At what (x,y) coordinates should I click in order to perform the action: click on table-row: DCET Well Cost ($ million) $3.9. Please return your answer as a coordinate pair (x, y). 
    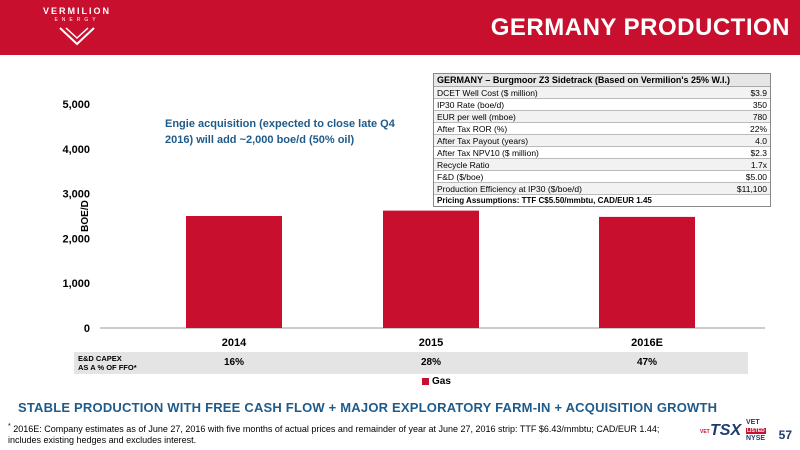
    Looking at the image, I should click on (602, 93).